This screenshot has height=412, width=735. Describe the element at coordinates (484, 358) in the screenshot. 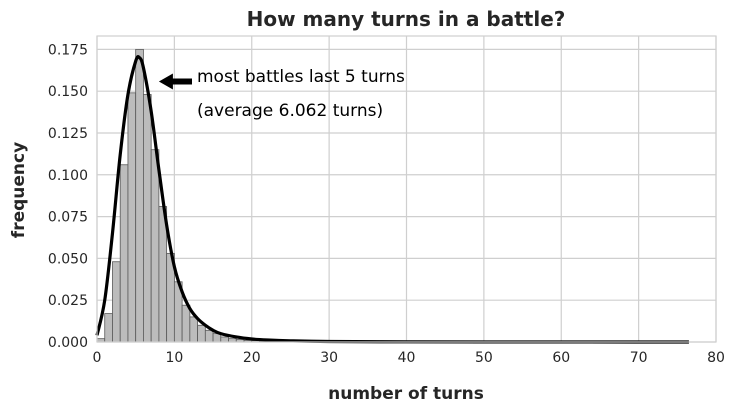

I see `x-tick-label: 50` at that location.